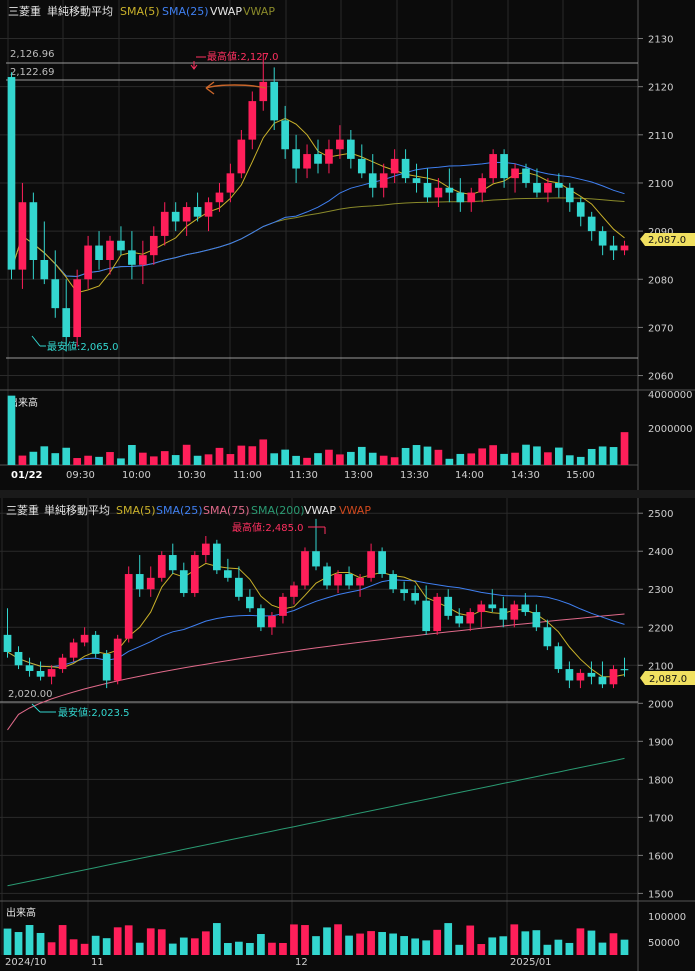 Image resolution: width=695 pixels, height=971 pixels. I want to click on legend-vwap: VWAP, so click(226, 11).